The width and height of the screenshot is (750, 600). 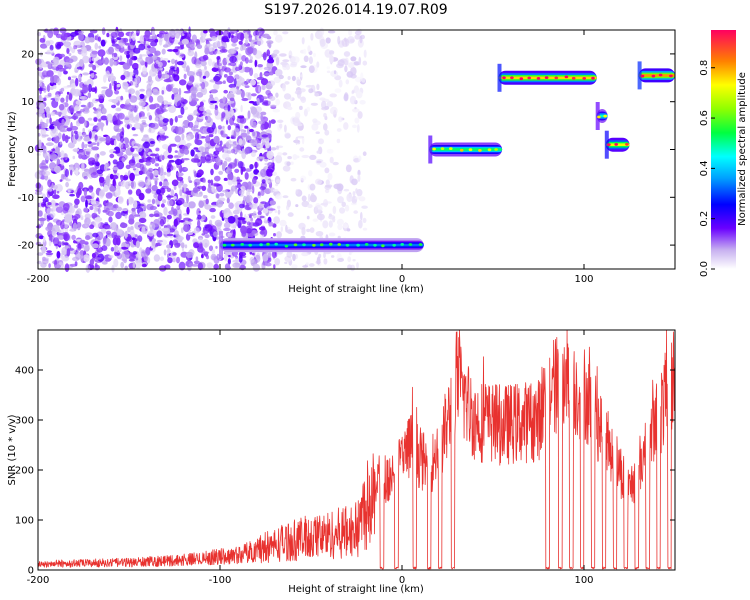 I want to click on y-tick-label: -20, so click(x=26, y=246).